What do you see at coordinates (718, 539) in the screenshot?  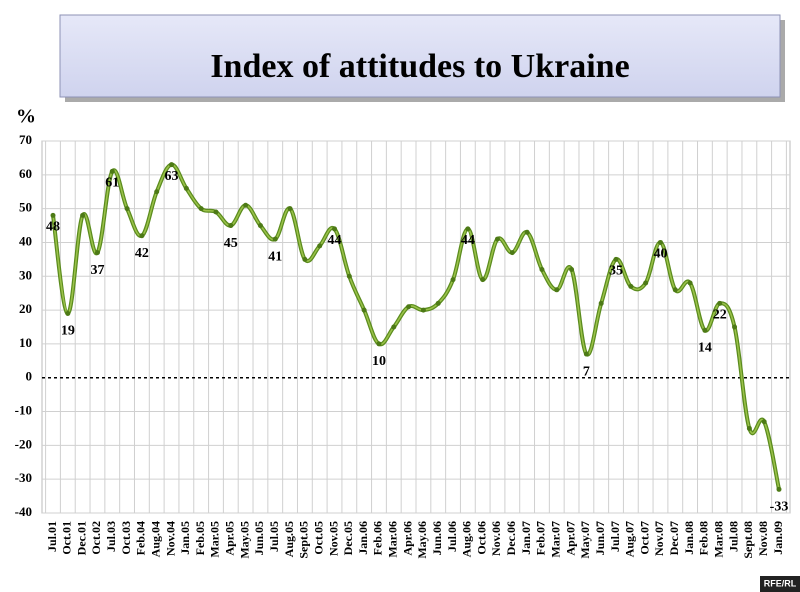 I see `x-tick-label: Mar.08` at bounding box center [718, 539].